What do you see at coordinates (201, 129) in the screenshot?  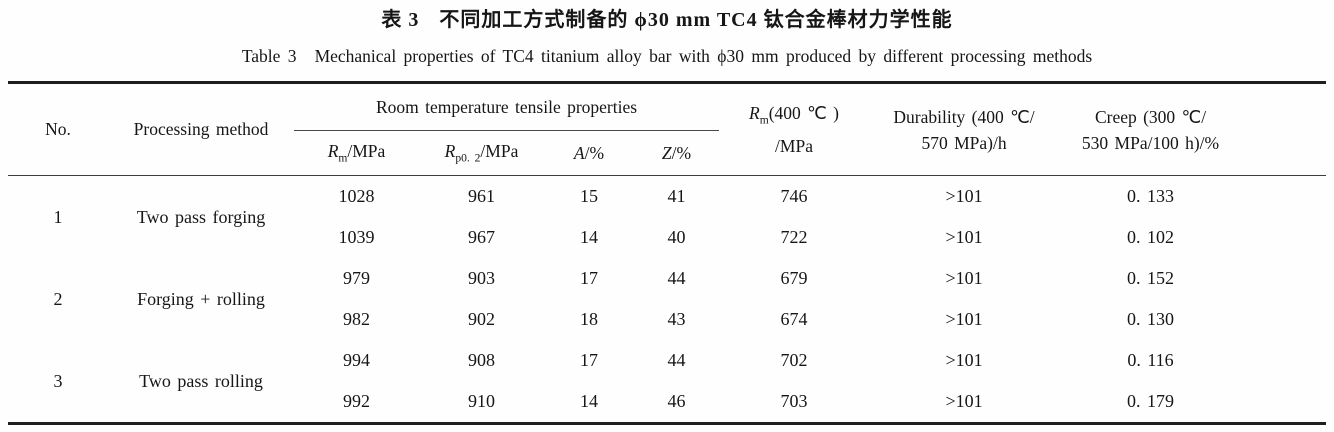 I see `col-header-processing-method: Processing method` at bounding box center [201, 129].